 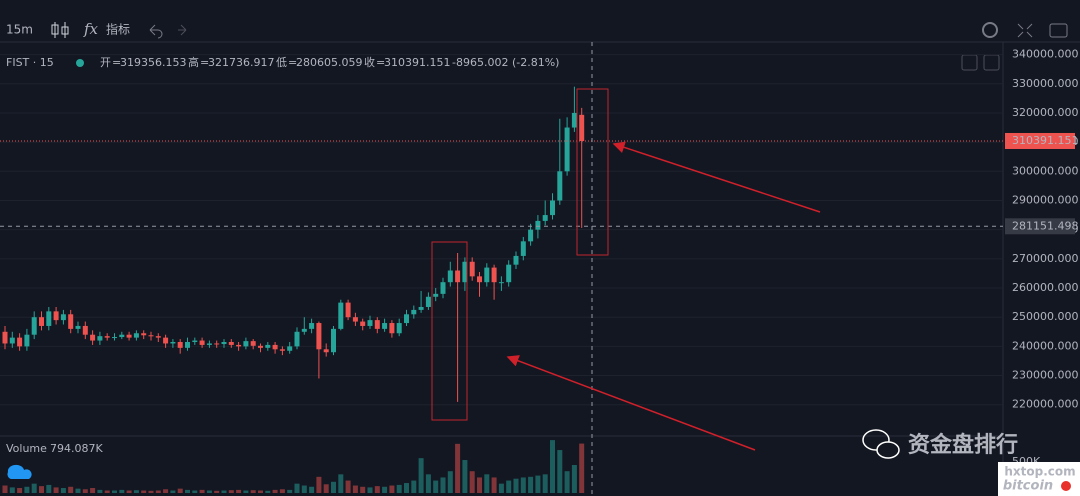 I want to click on volume-value: 794.087K, so click(x=76, y=448).